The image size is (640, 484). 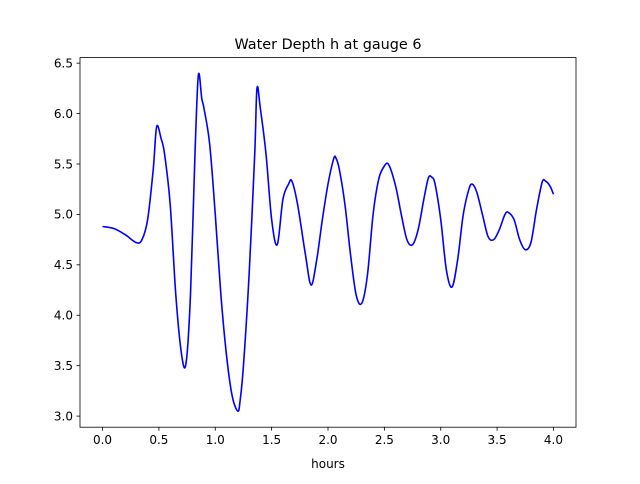 What do you see at coordinates (215, 440) in the screenshot?
I see `x-tick-label: 1.0` at bounding box center [215, 440].